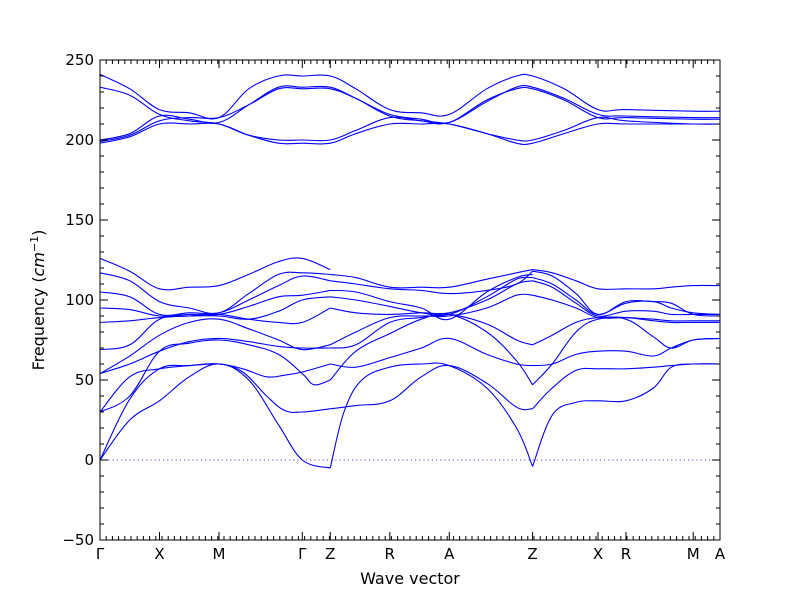 The height and width of the screenshot is (600, 800). I want to click on y-axis-label-text: Frequency (, so click(38, 323).